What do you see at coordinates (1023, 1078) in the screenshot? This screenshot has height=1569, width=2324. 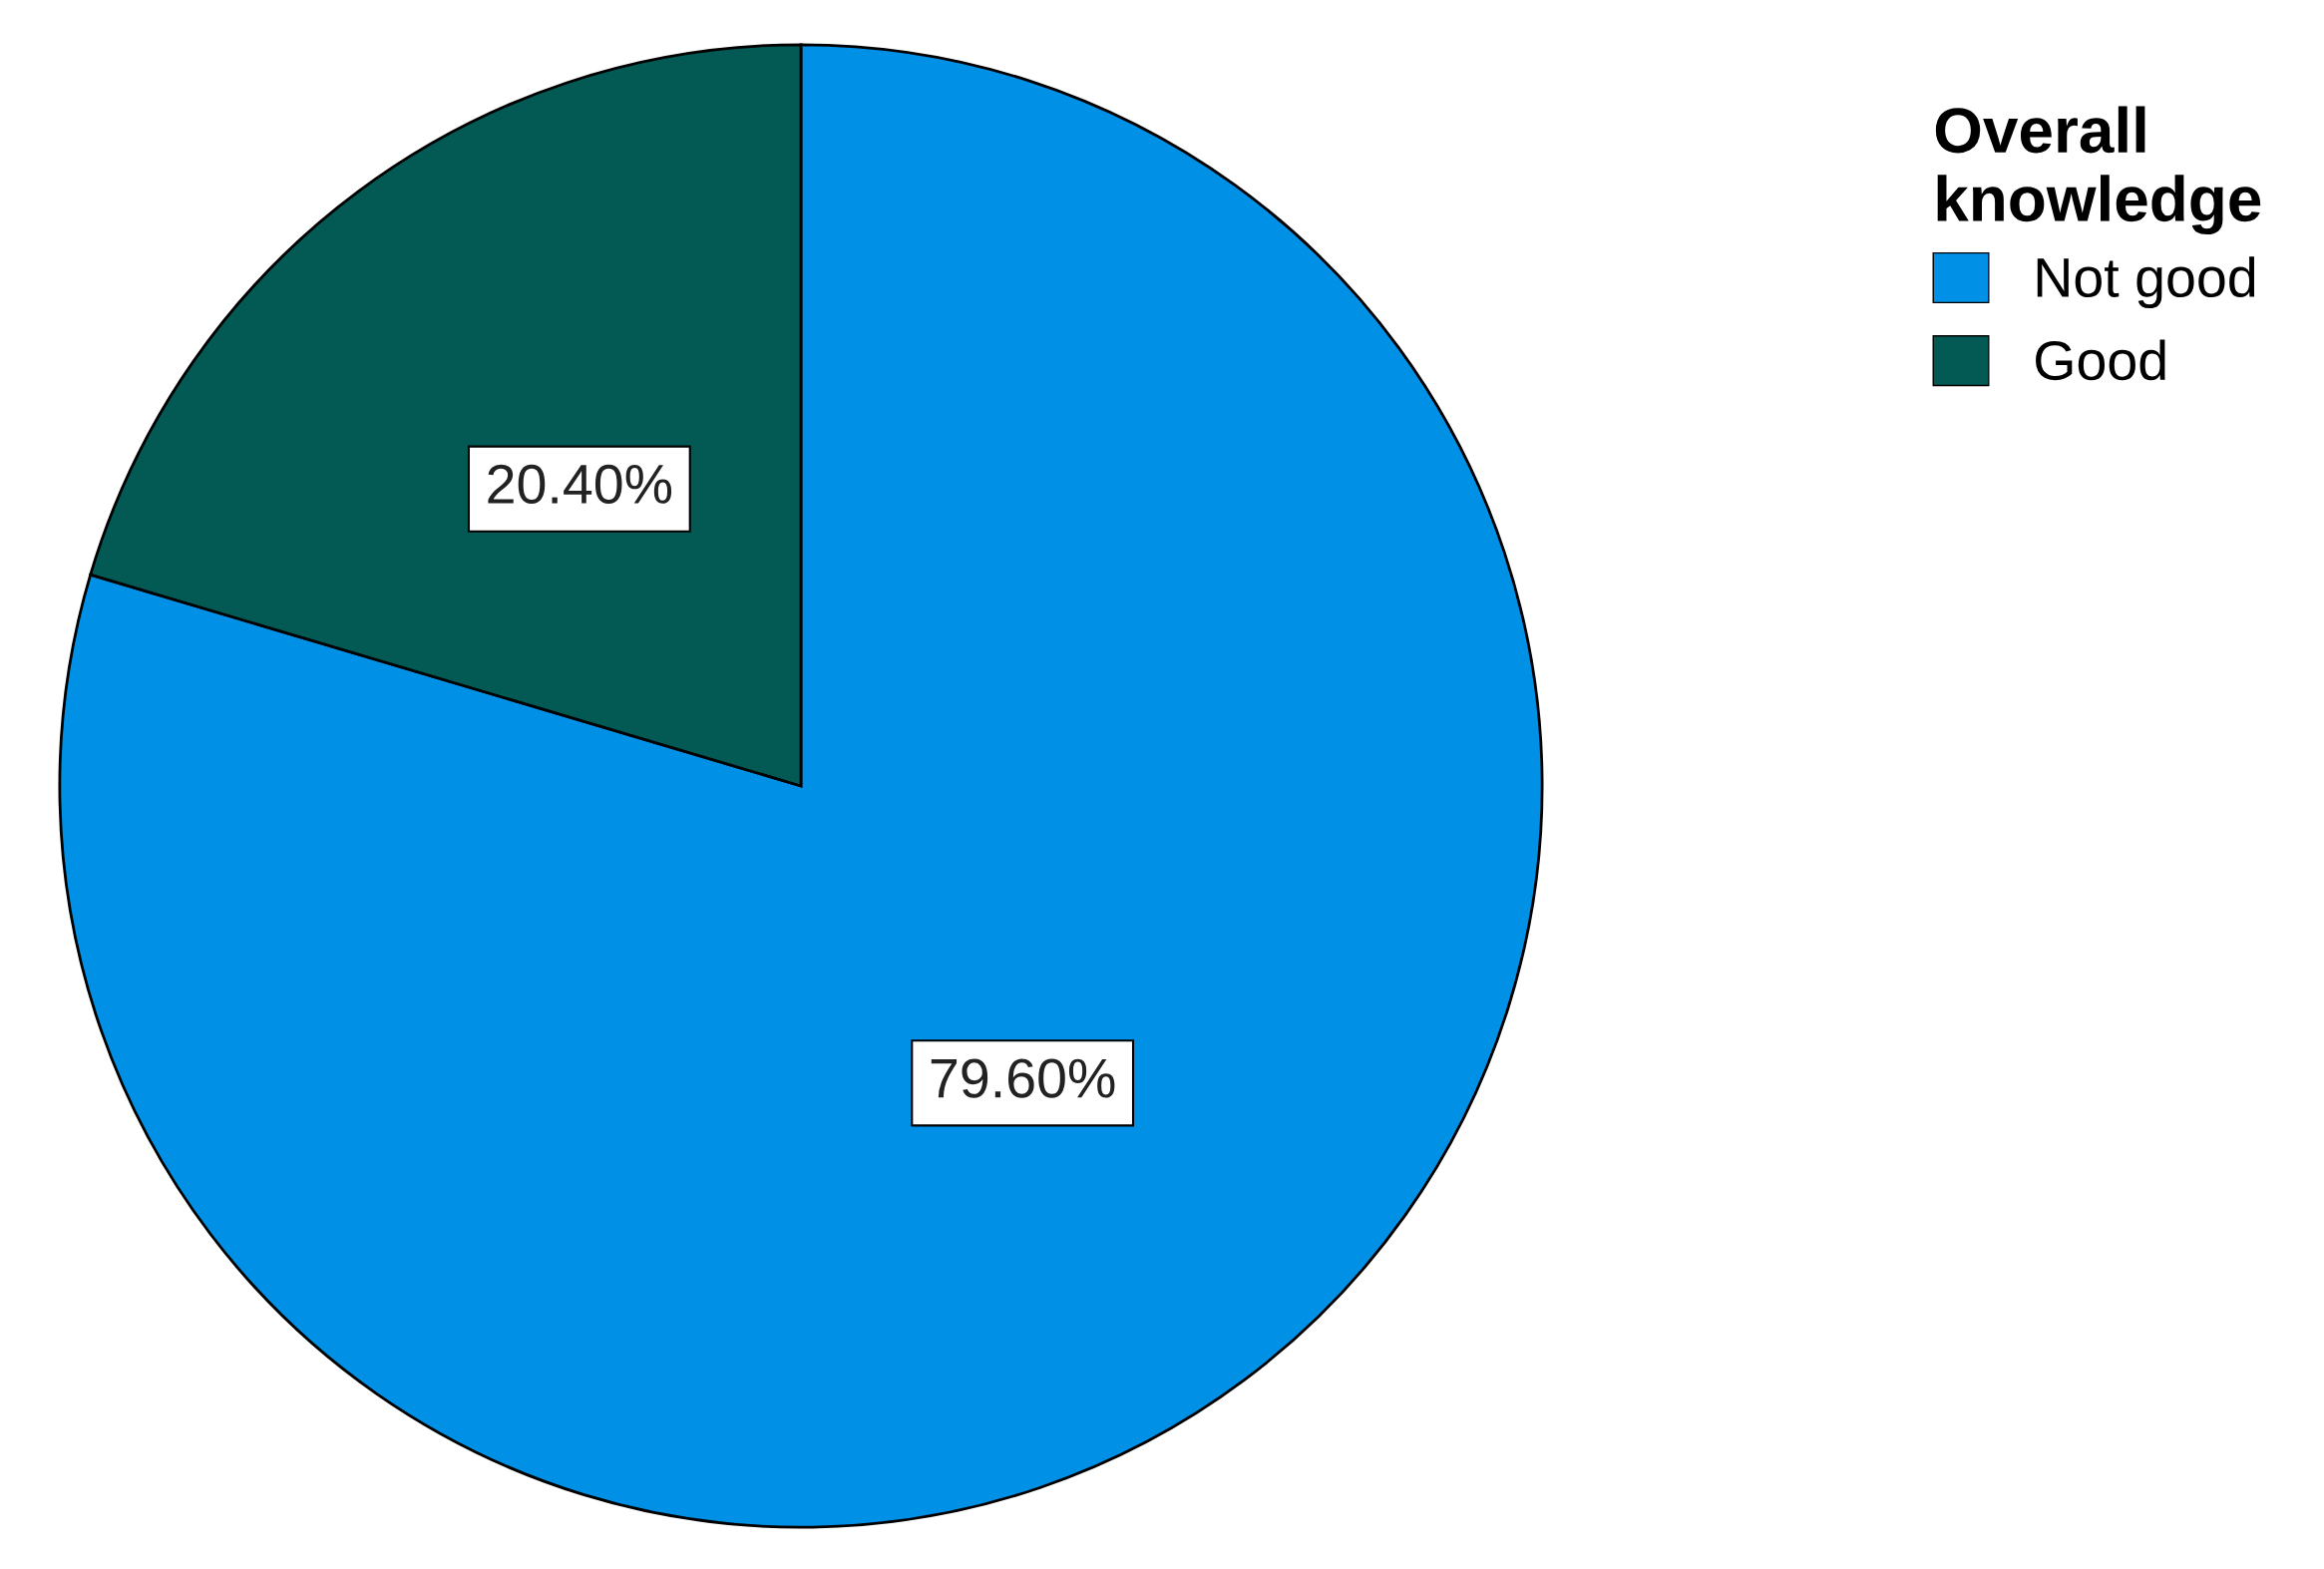 I see `data-label: 79.60%` at bounding box center [1023, 1078].